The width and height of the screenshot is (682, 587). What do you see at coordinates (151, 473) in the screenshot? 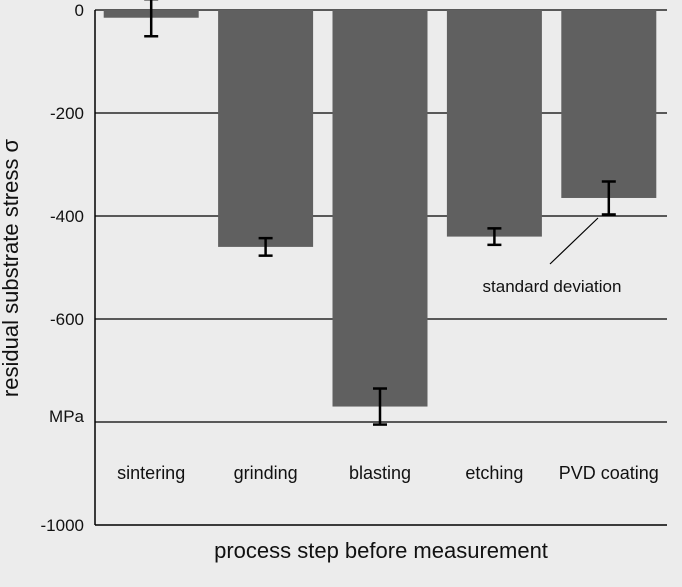
I see `category-label: sintering` at bounding box center [151, 473].